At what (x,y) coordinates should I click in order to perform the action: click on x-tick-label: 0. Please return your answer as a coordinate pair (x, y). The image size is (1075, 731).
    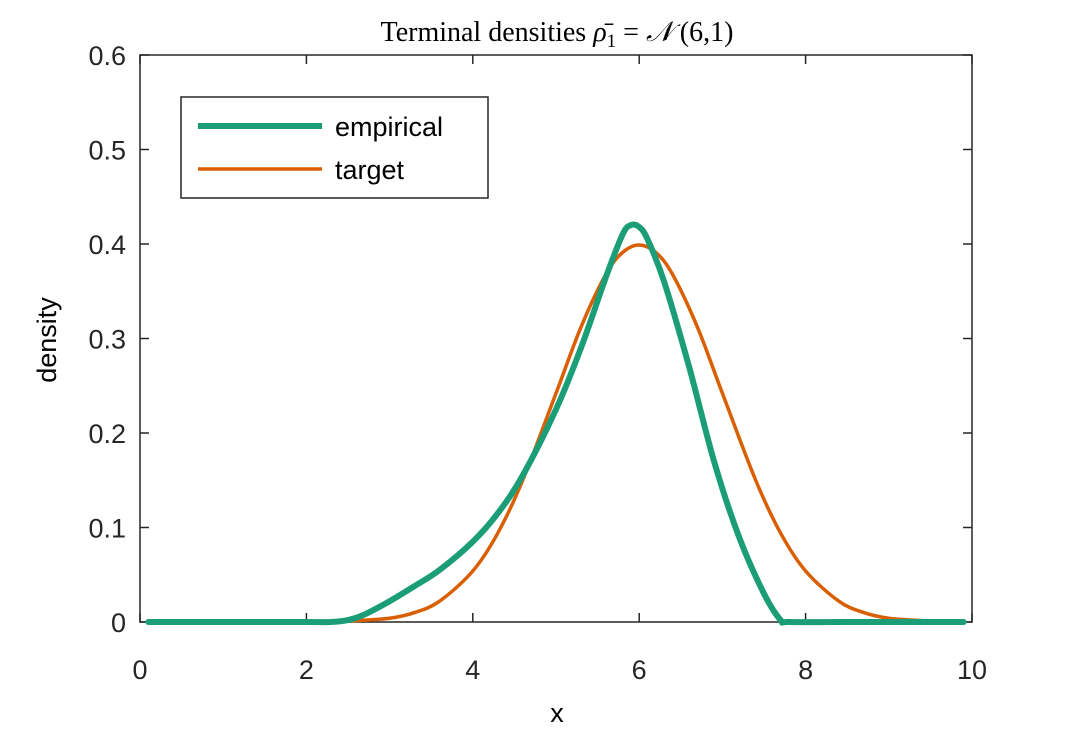
    Looking at the image, I should click on (139, 670).